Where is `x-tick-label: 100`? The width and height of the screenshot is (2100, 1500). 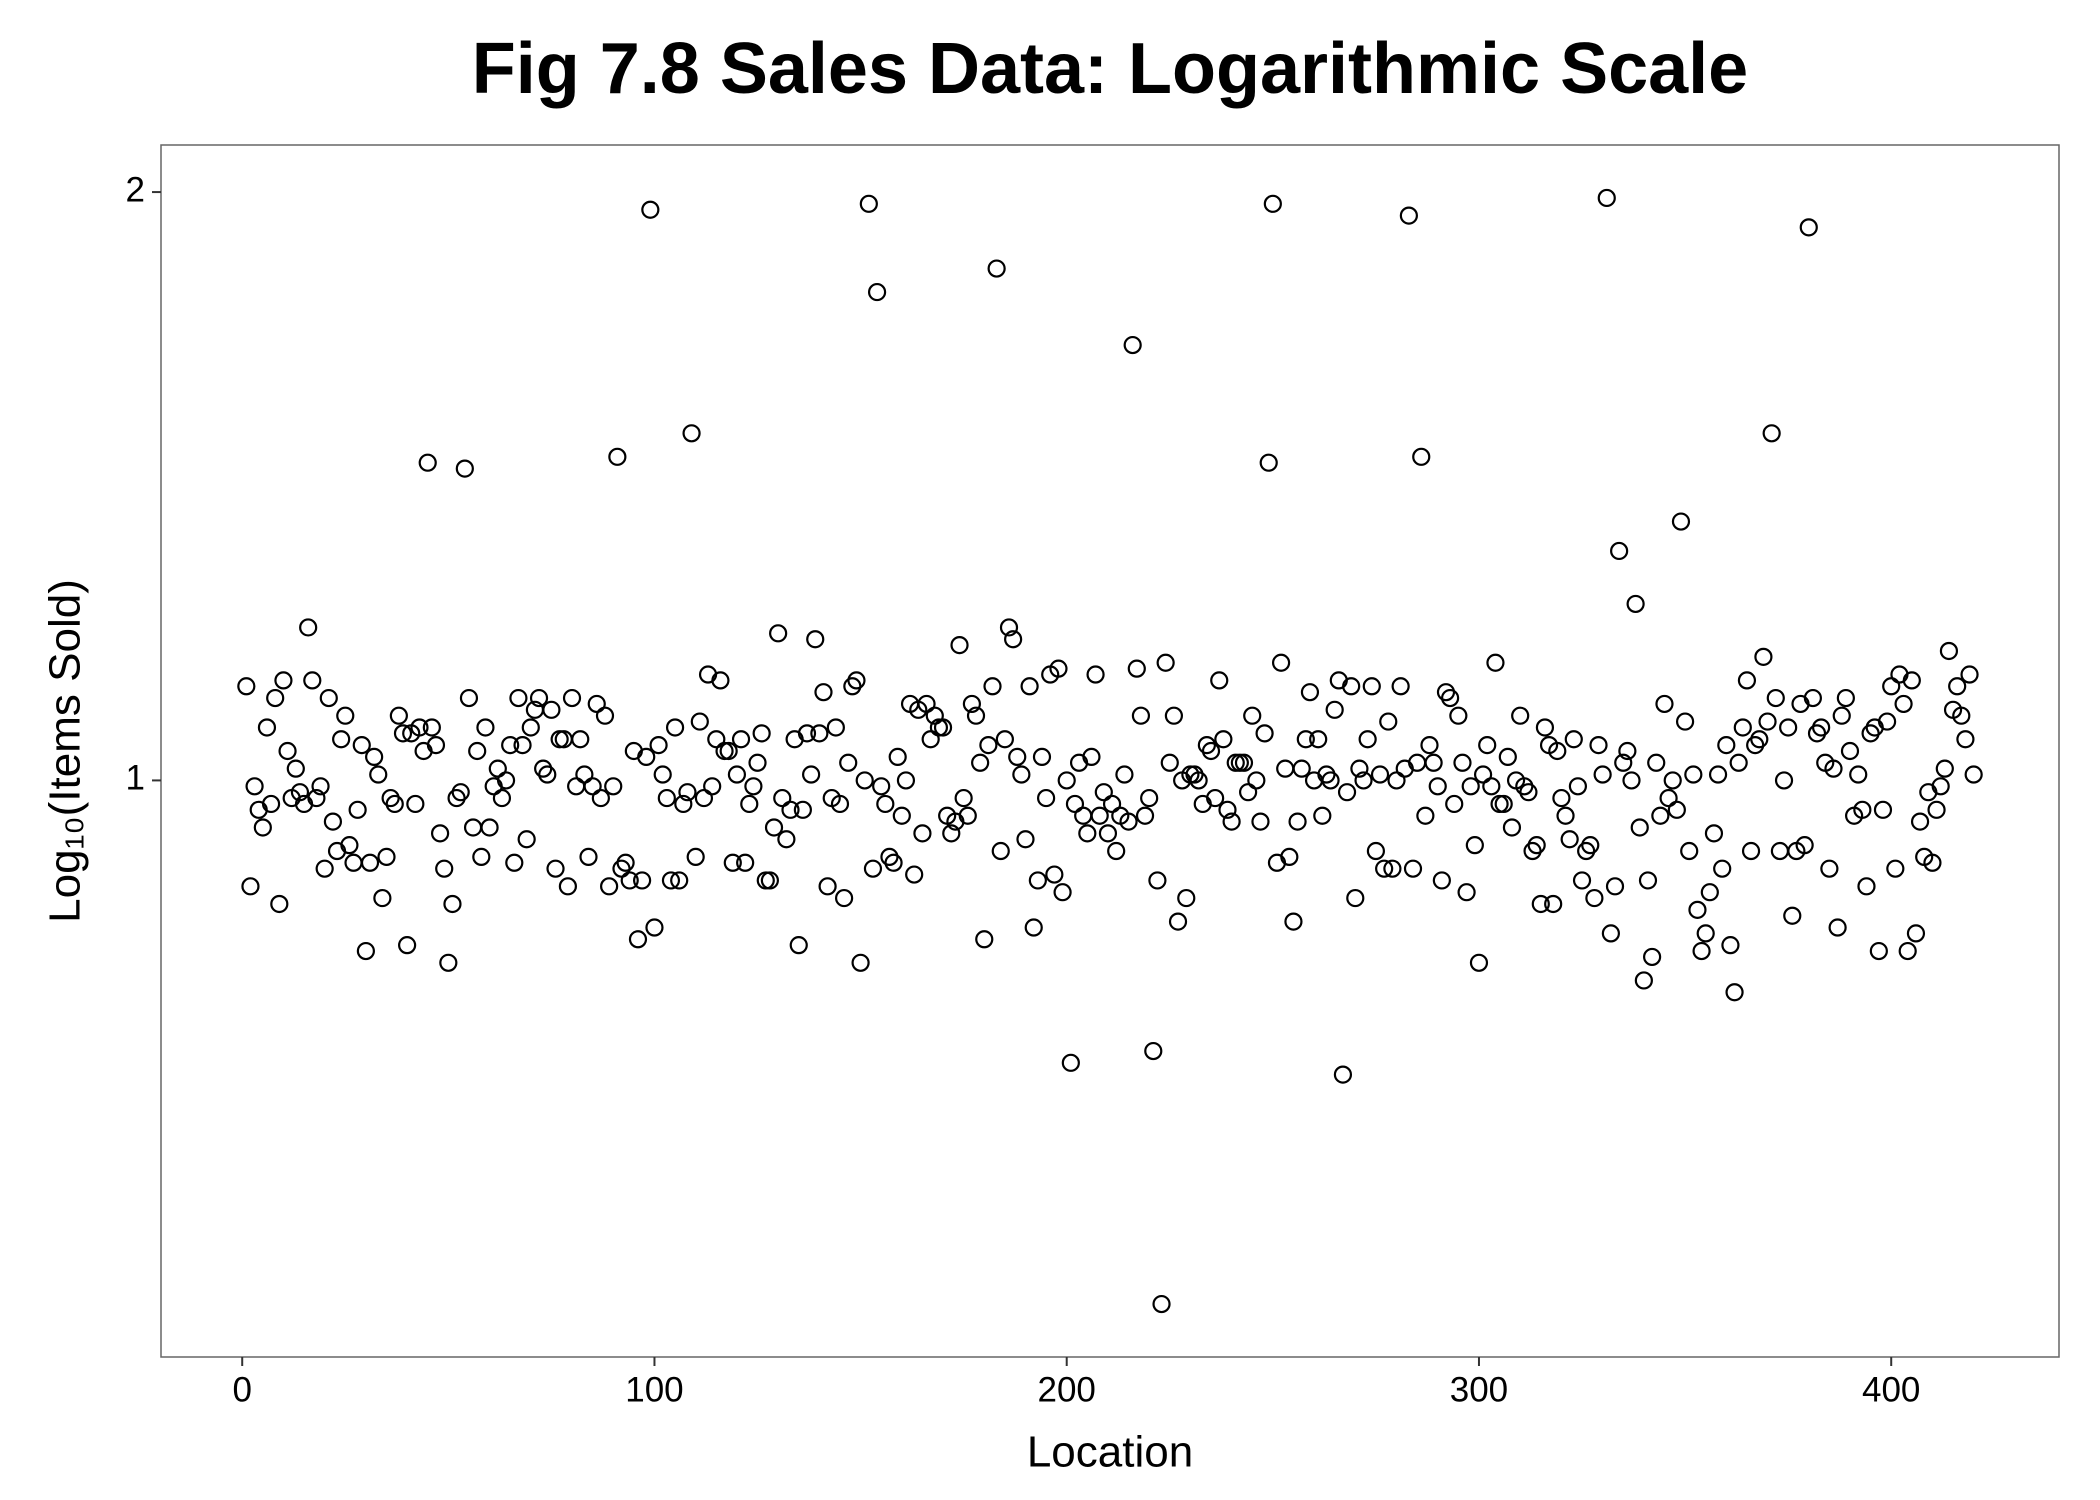 x-tick-label: 100 is located at coordinates (654, 1389).